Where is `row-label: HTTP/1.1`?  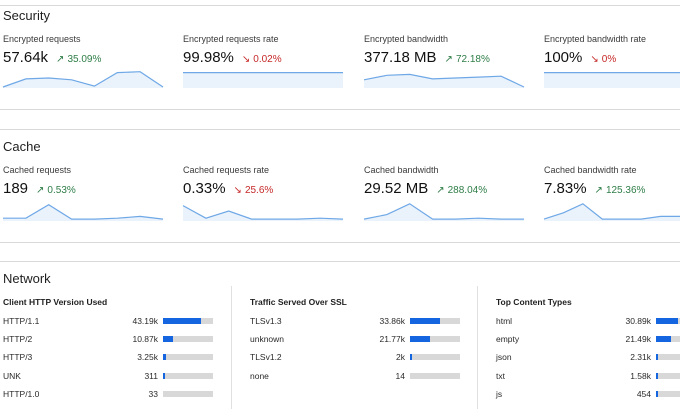 row-label: HTTP/1.1 is located at coordinates (21, 321).